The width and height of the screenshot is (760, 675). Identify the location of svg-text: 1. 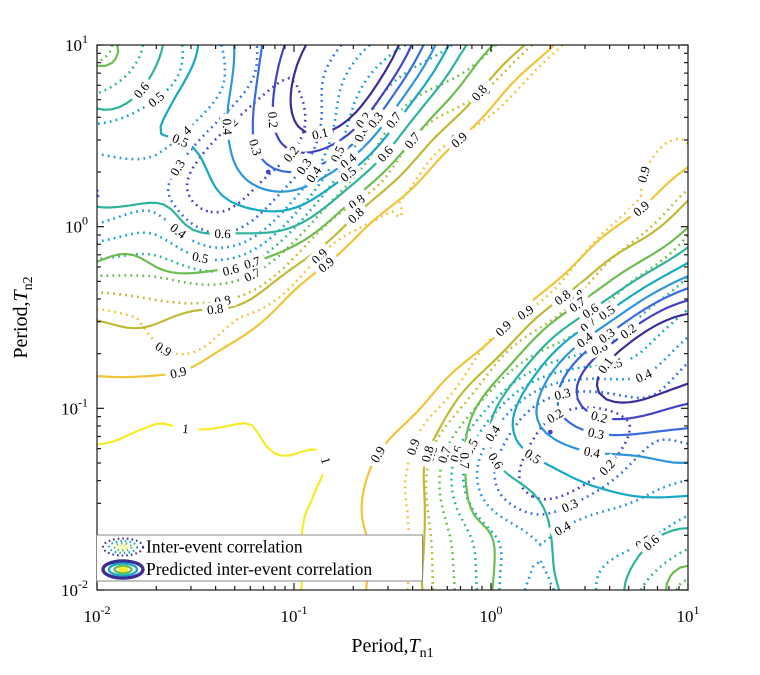
(186, 429).